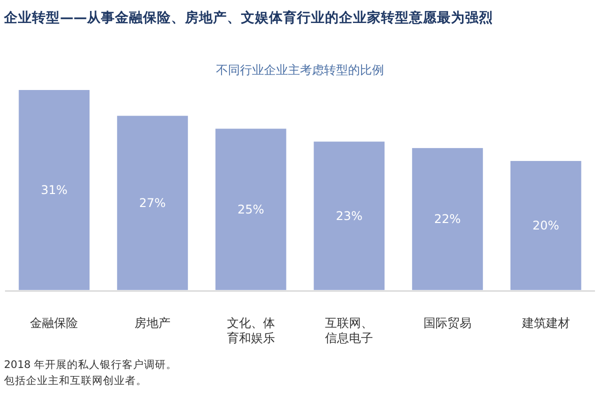 The width and height of the screenshot is (600, 400). Describe the element at coordinates (75, 381) in the screenshot. I see `annotation: 包括企业主和互联网创业者。` at that location.